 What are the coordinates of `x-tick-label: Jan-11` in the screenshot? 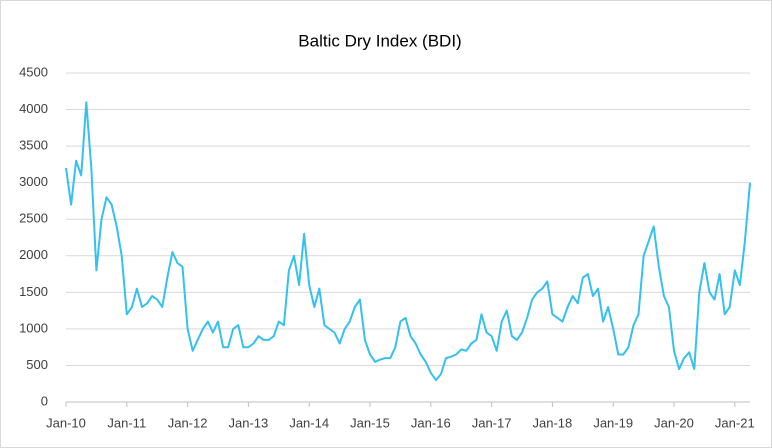 It's located at (126, 422).